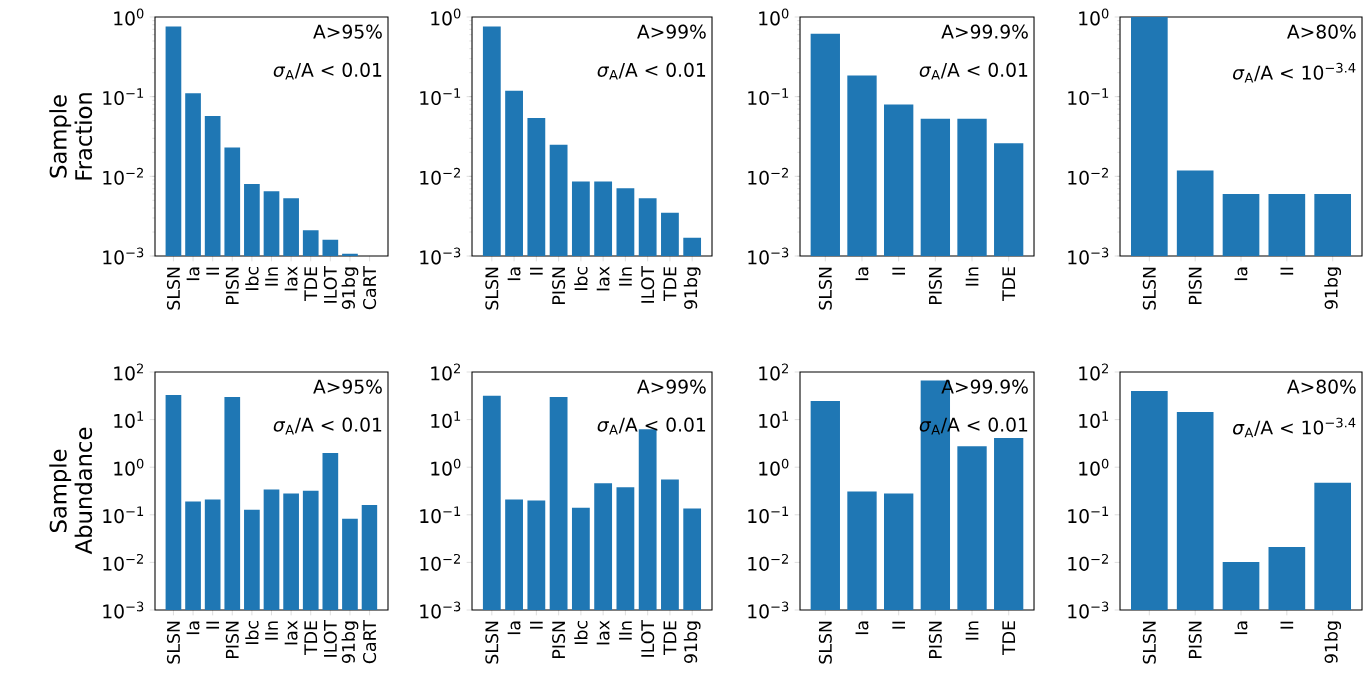 This screenshot has height=690, width=1372. I want to click on x-tick-label: CaRT, so click(370, 287).